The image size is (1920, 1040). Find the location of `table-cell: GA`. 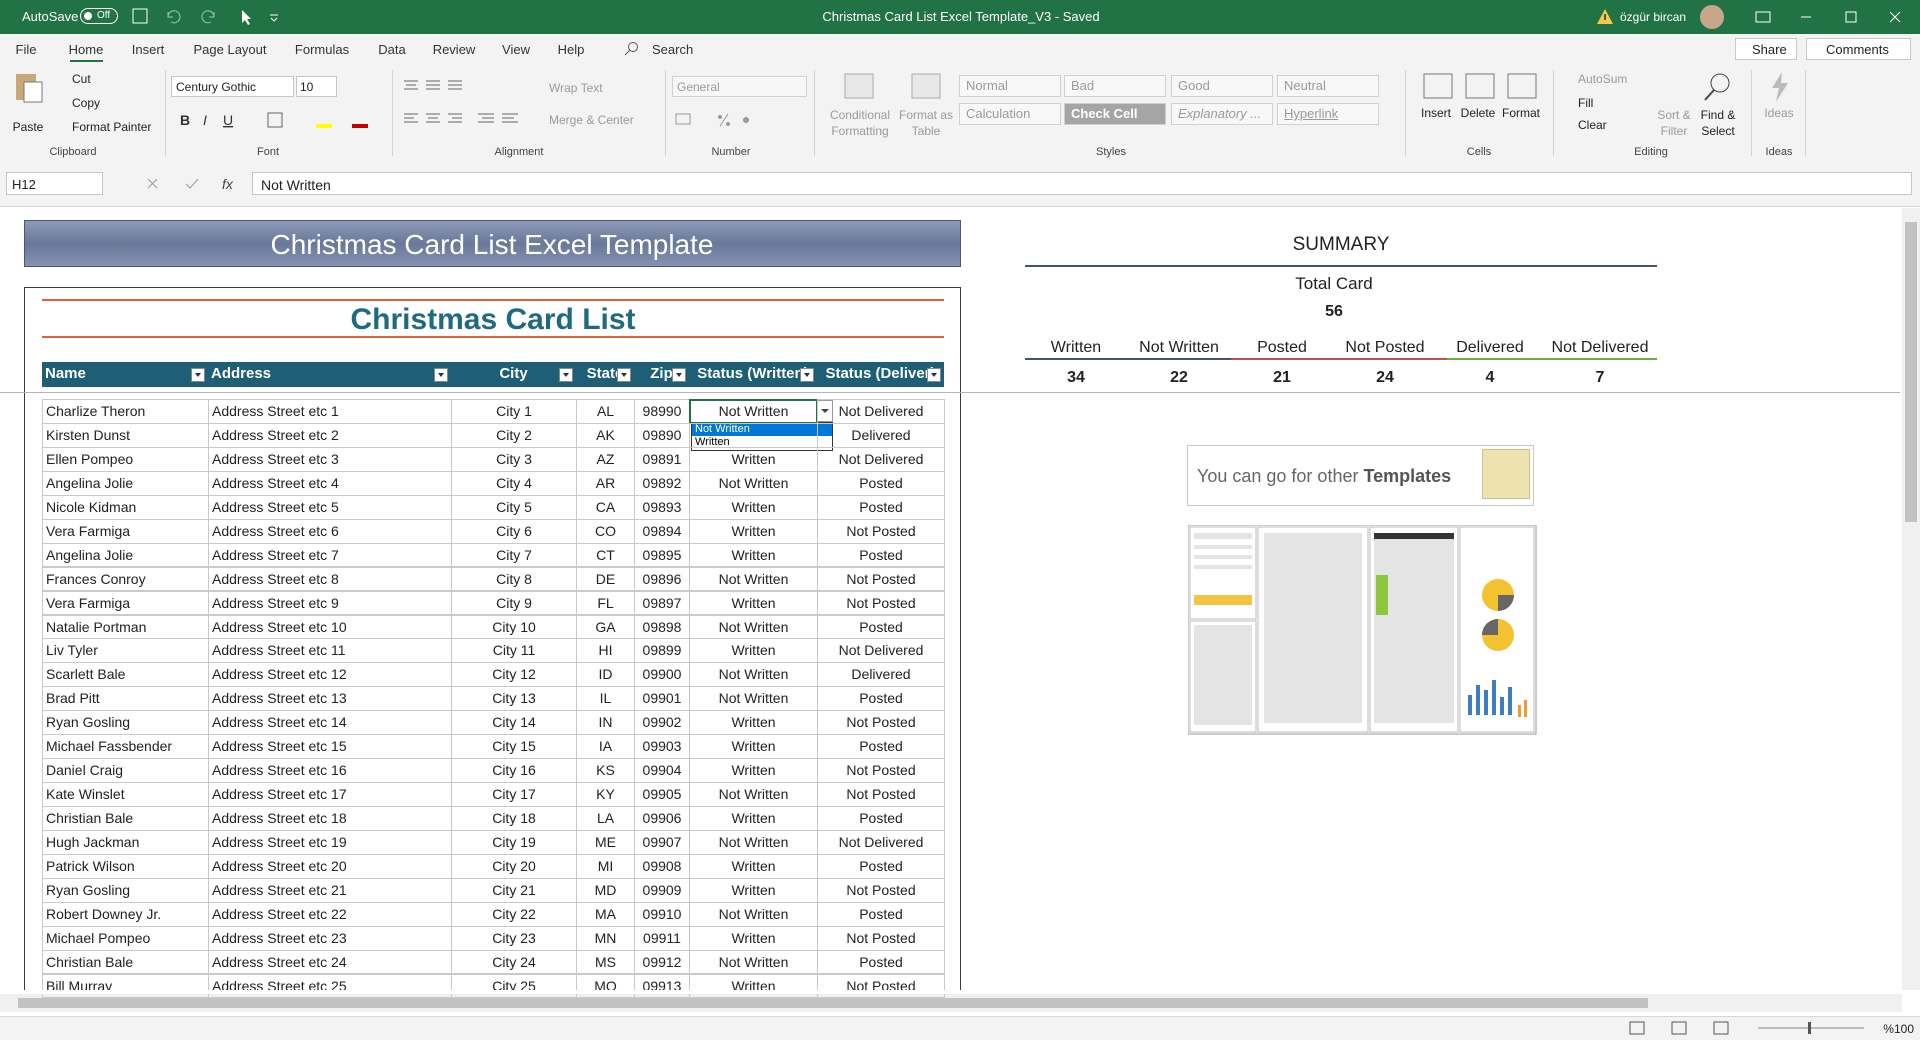

table-cell: GA is located at coordinates (605, 627).